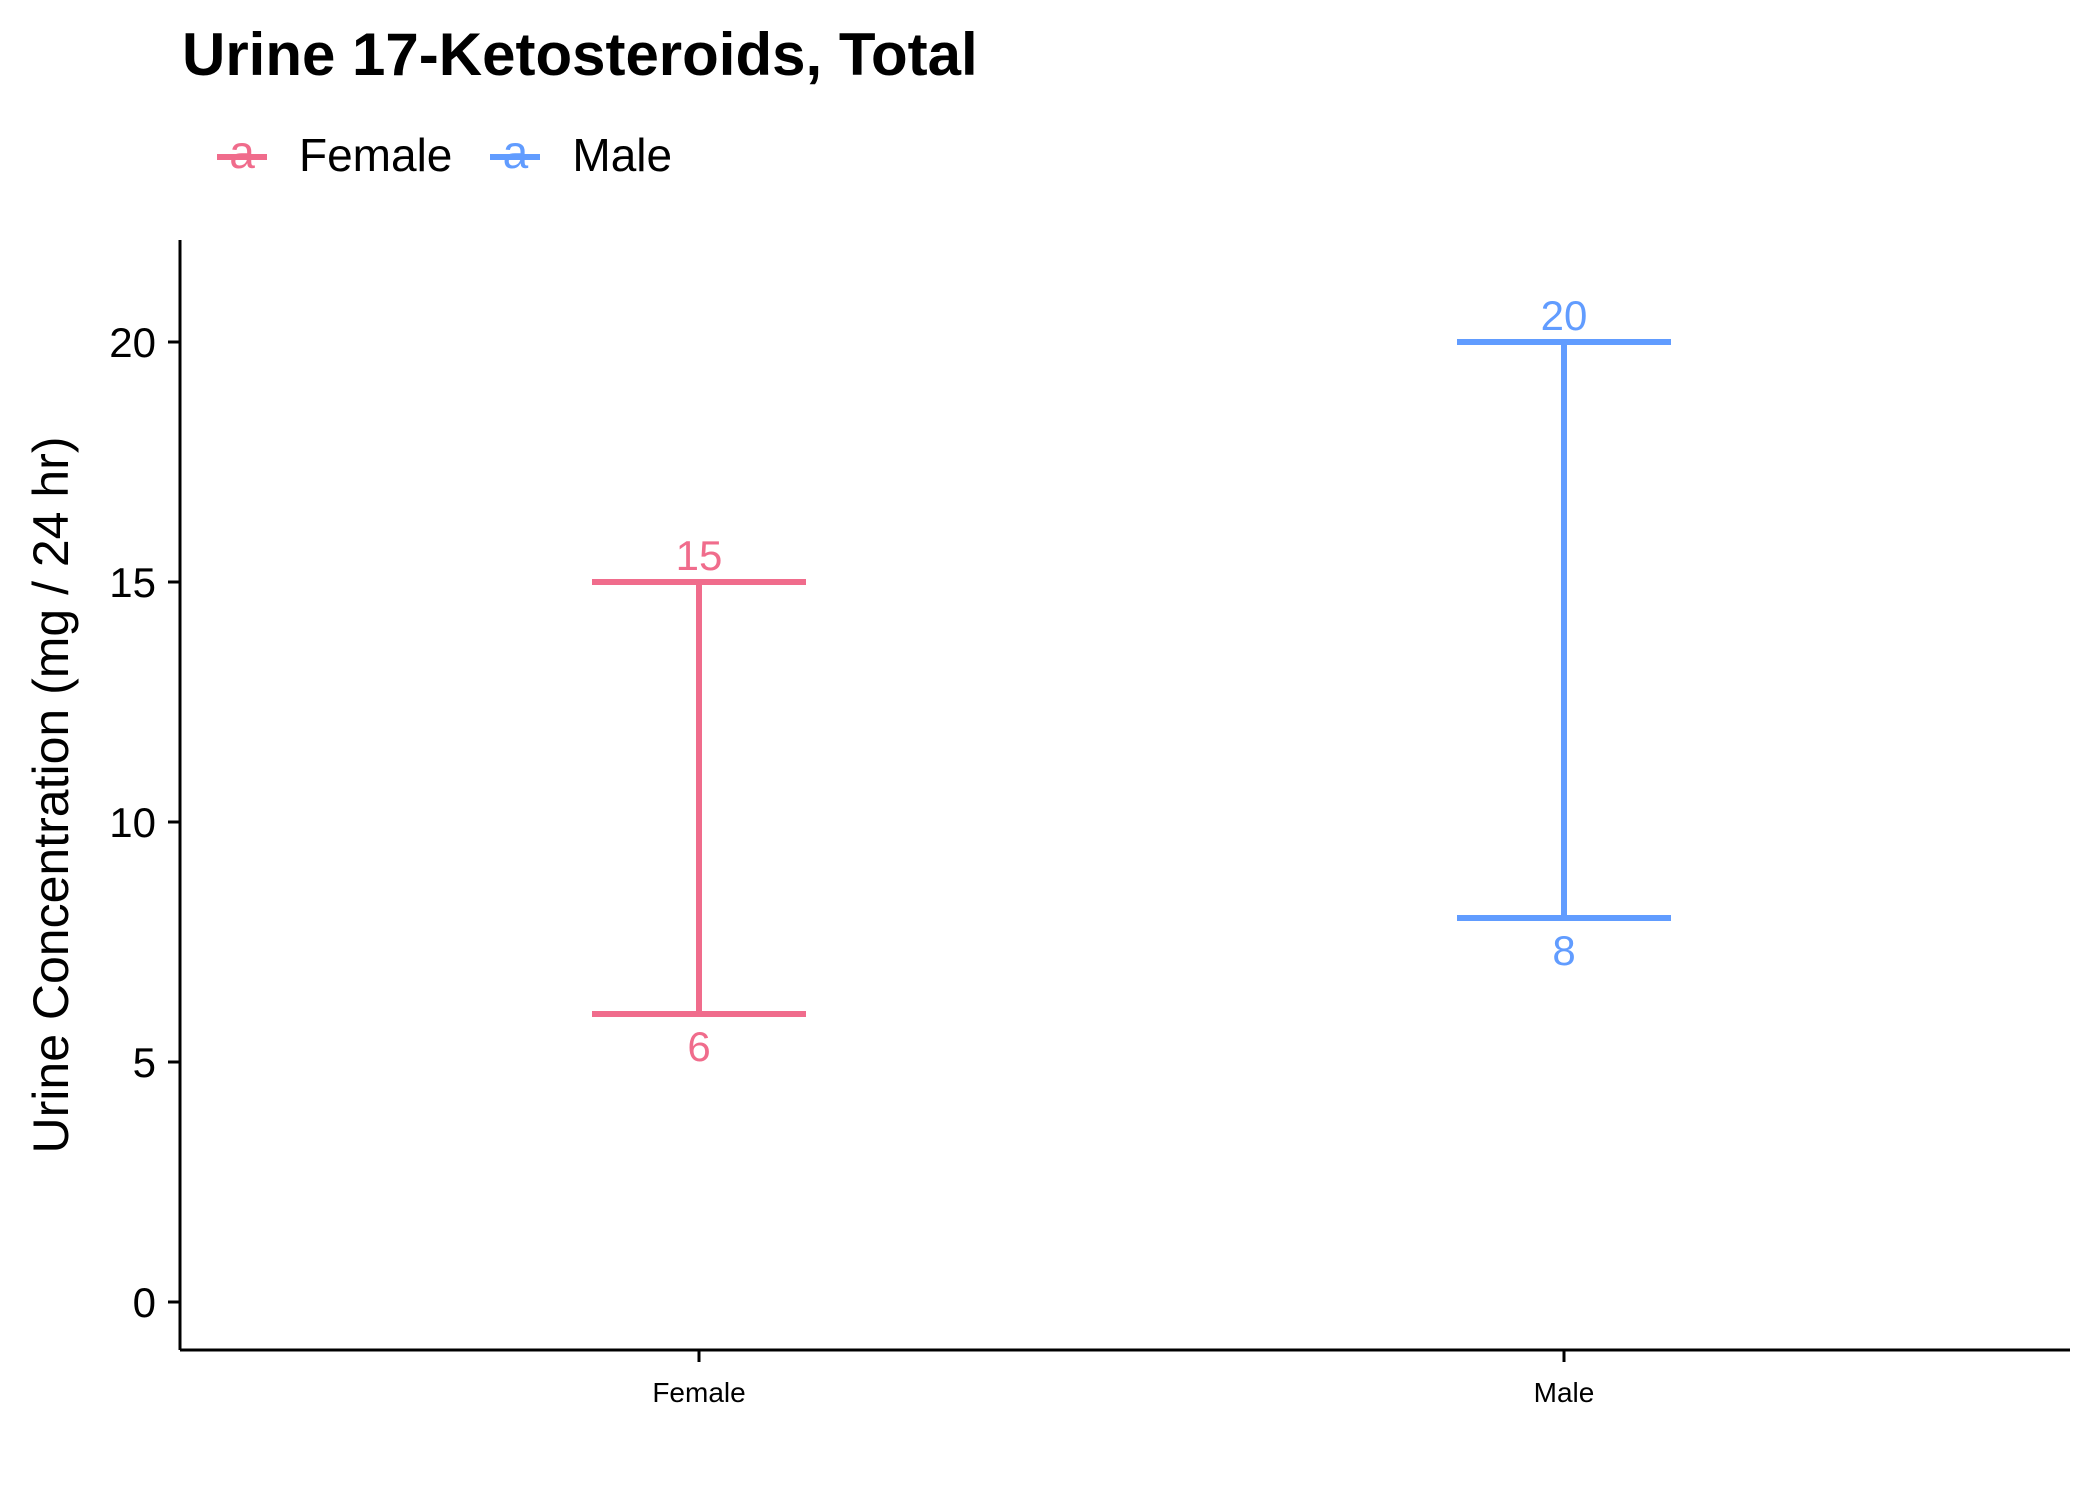  What do you see at coordinates (1564, 633) in the screenshot?
I see `errorbar-male: 20 8` at bounding box center [1564, 633].